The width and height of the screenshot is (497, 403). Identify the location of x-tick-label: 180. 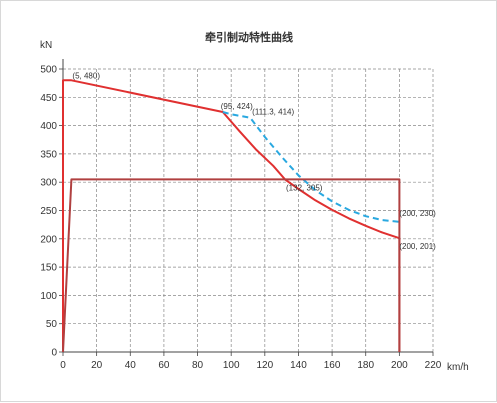
(365, 365).